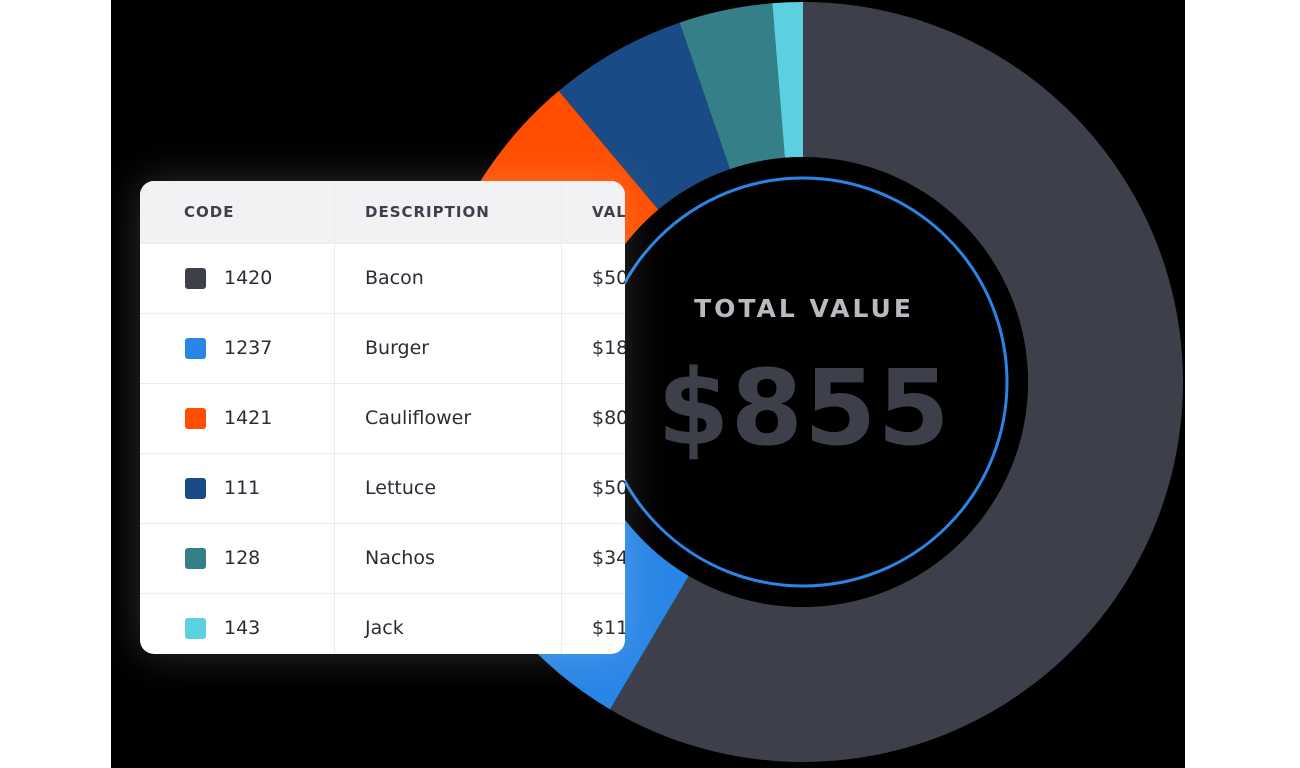 This screenshot has height=768, width=1300. I want to click on row-code: 1420, so click(248, 278).